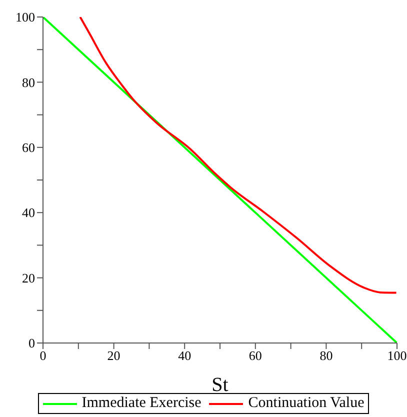 This screenshot has width=407, height=417. Describe the element at coordinates (28, 212) in the screenshot. I see `y-tick-label: 40` at that location.